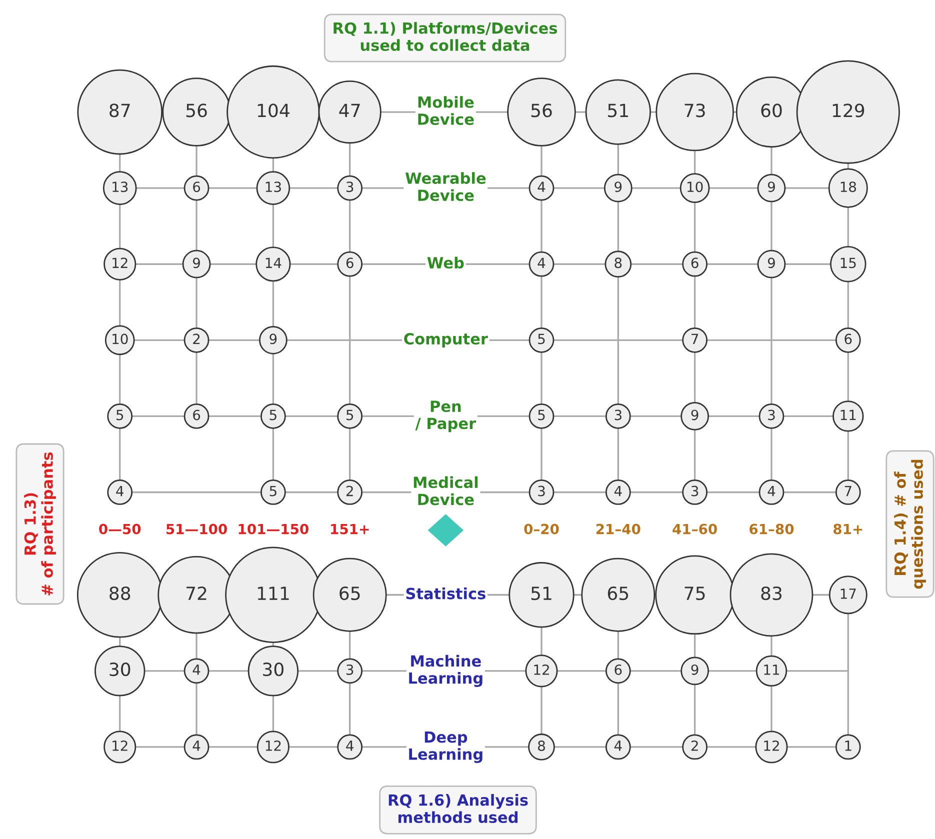 The height and width of the screenshot is (839, 935). What do you see at coordinates (910, 524) in the screenshot?
I see `y2-axis-title: RQ 1.4) # of questions used` at bounding box center [910, 524].